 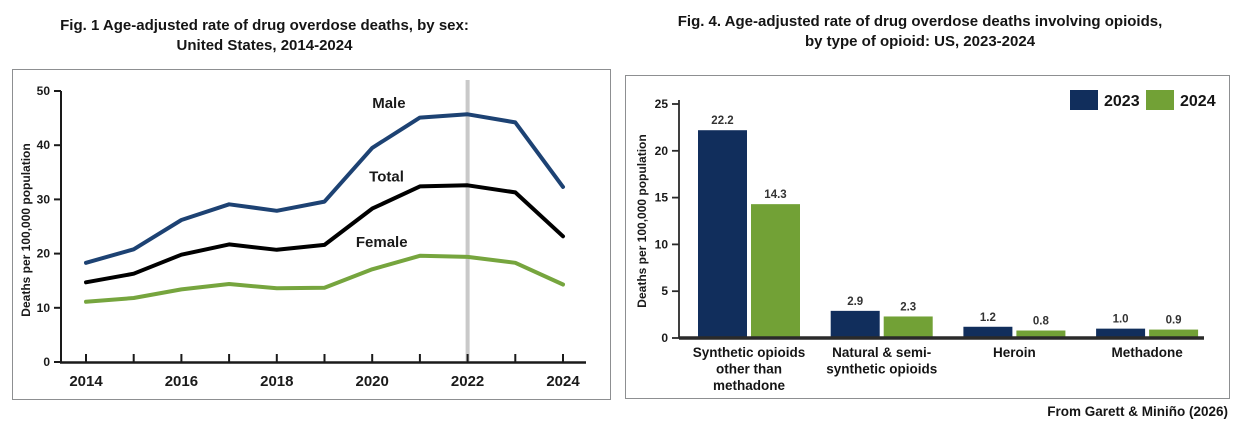 I want to click on category-label: methadone, so click(x=749, y=385).